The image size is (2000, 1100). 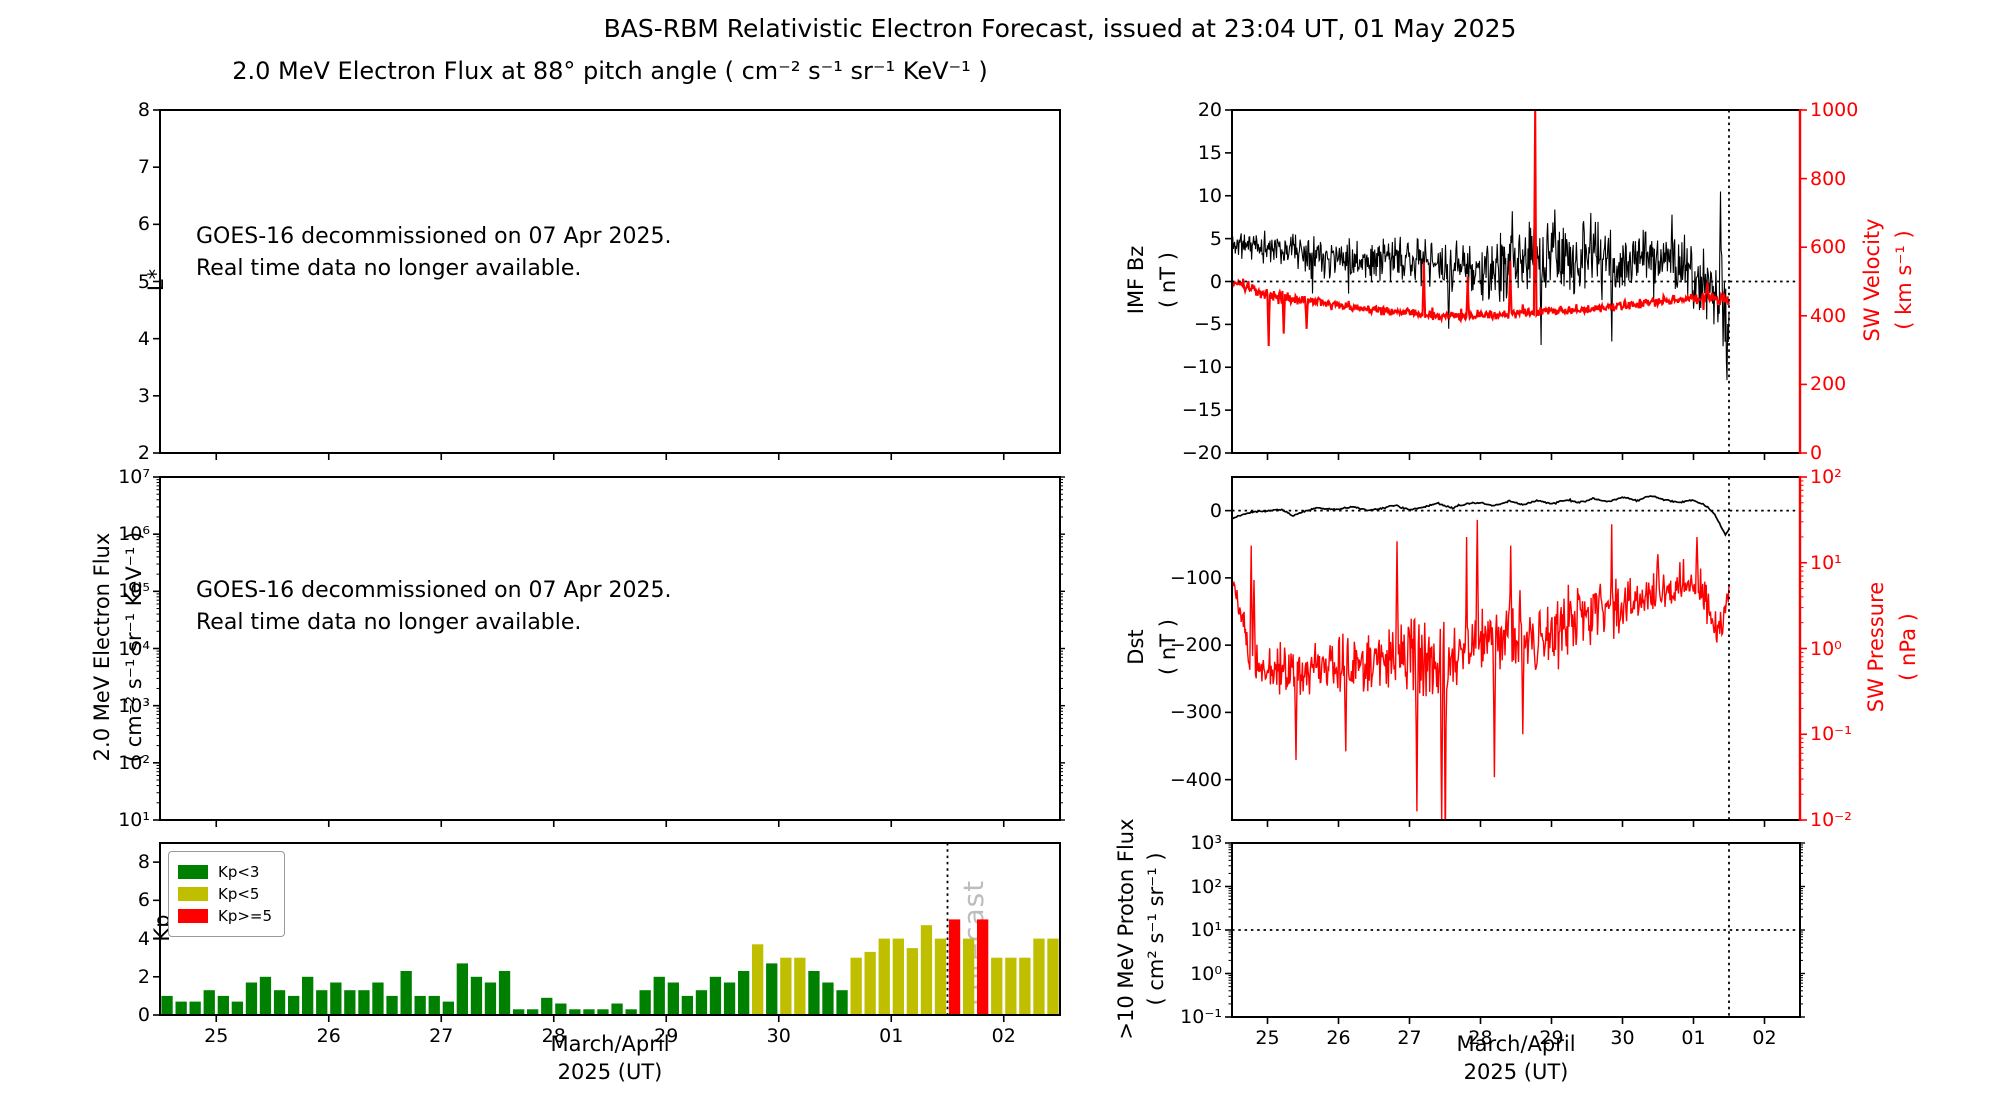 I want to click on kp-ytick-6: 6, so click(x=143, y=900).